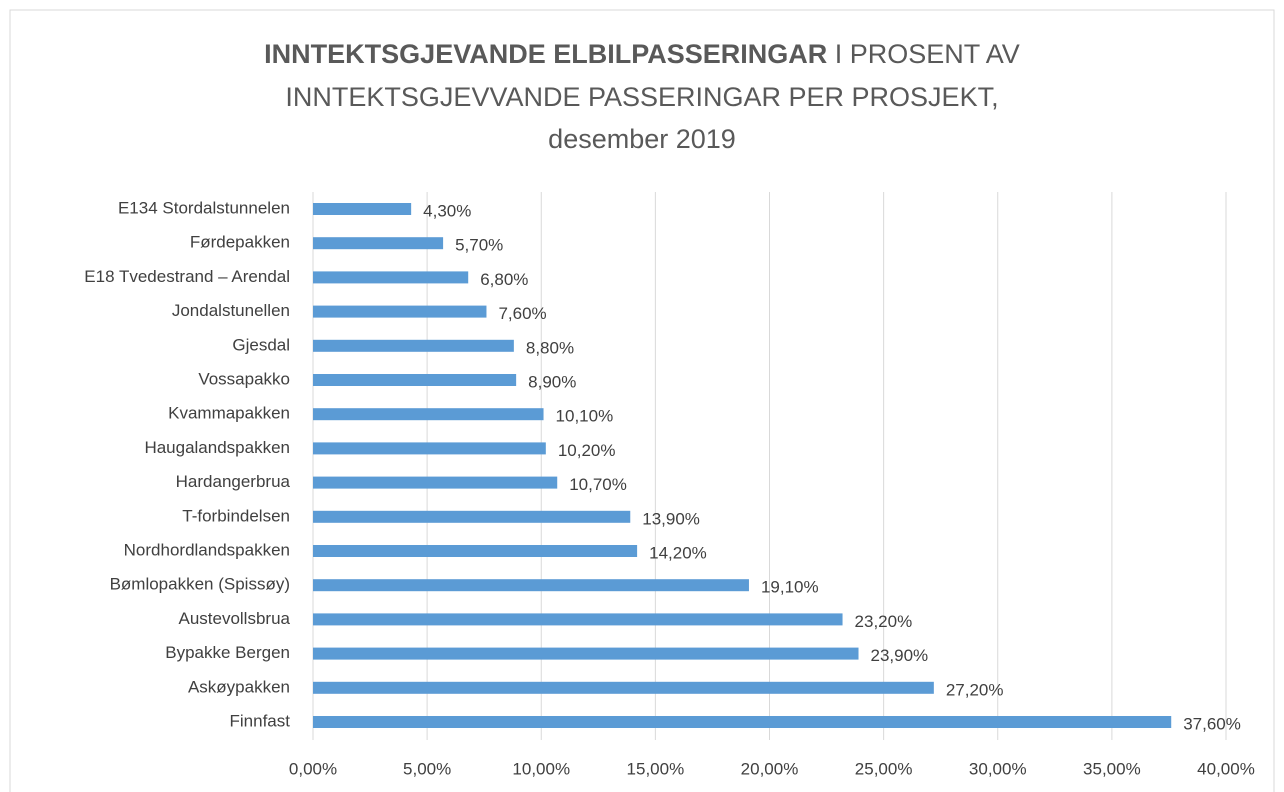 The width and height of the screenshot is (1284, 792). What do you see at coordinates (678, 552) in the screenshot?
I see `data-label: 14,20%` at bounding box center [678, 552].